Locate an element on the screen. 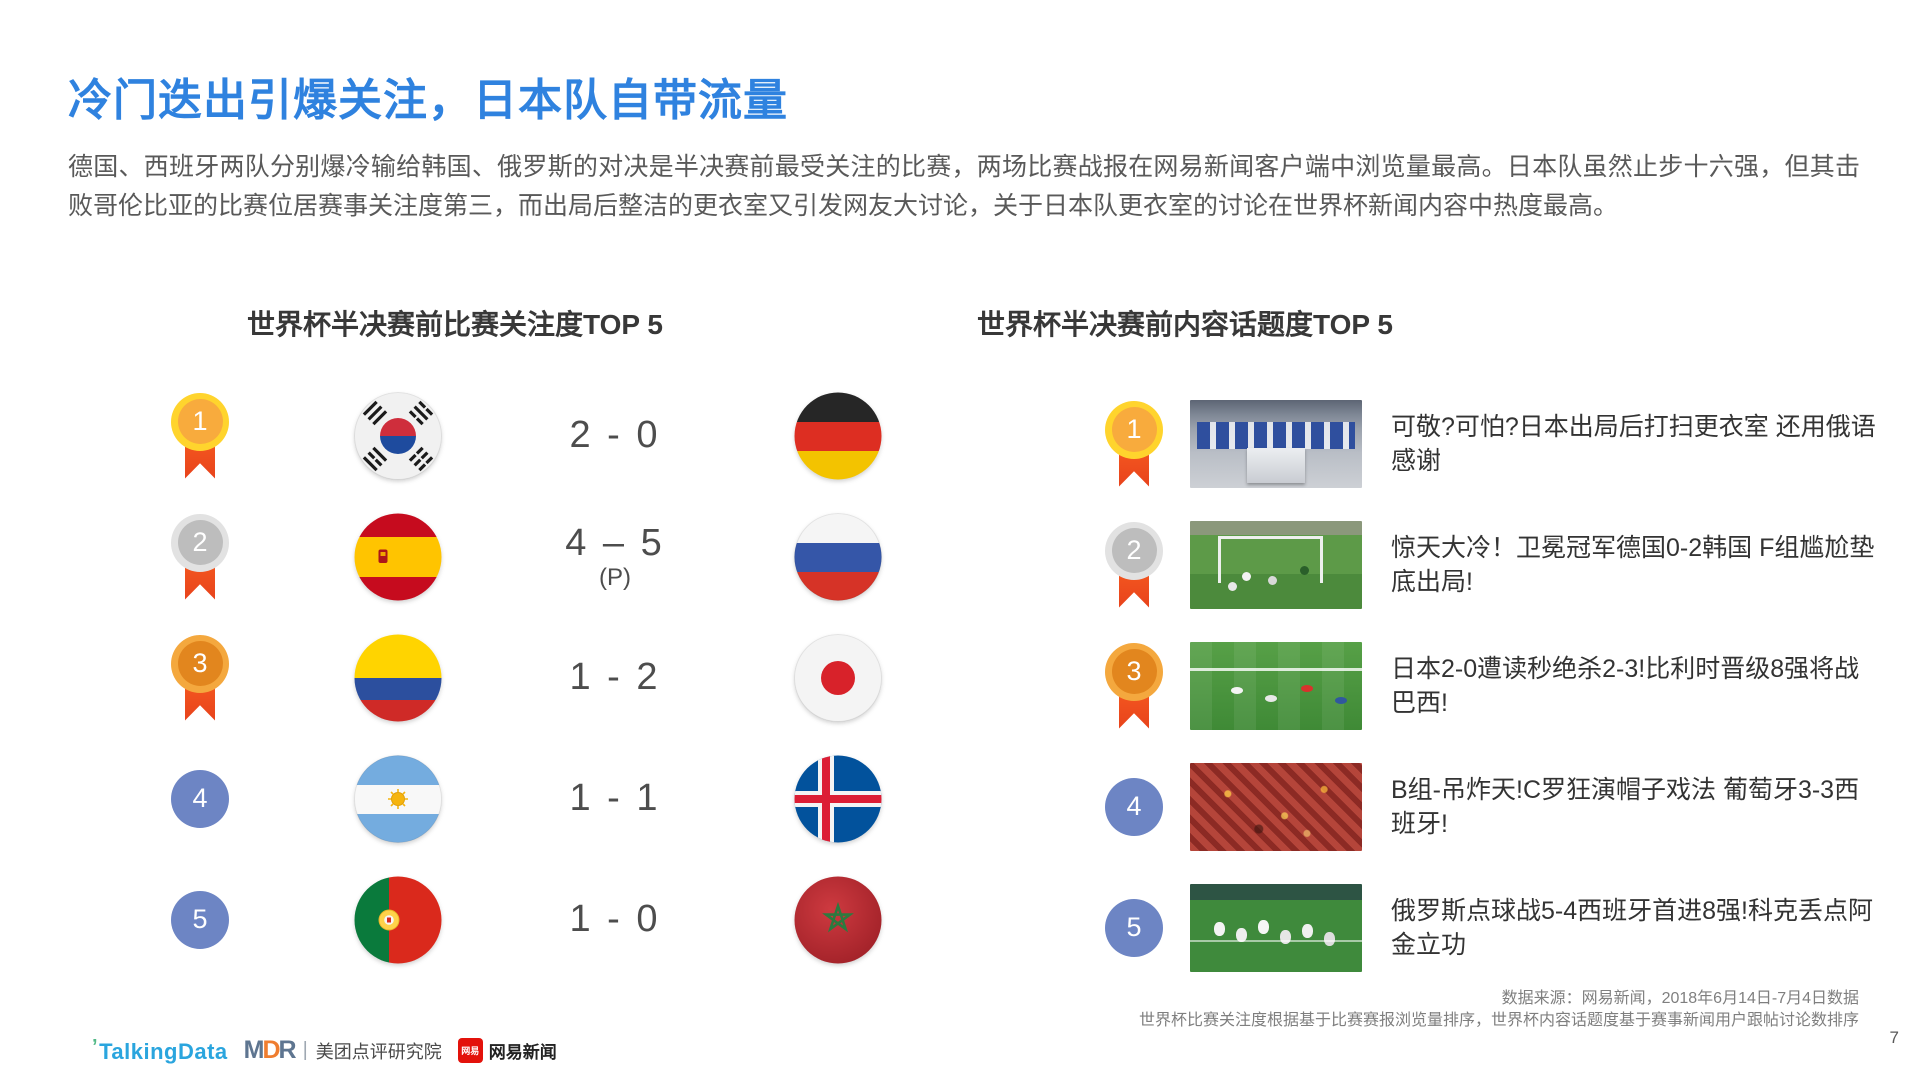 The width and height of the screenshot is (1921, 1080). score-cell: 2 - 0 is located at coordinates (614, 435).